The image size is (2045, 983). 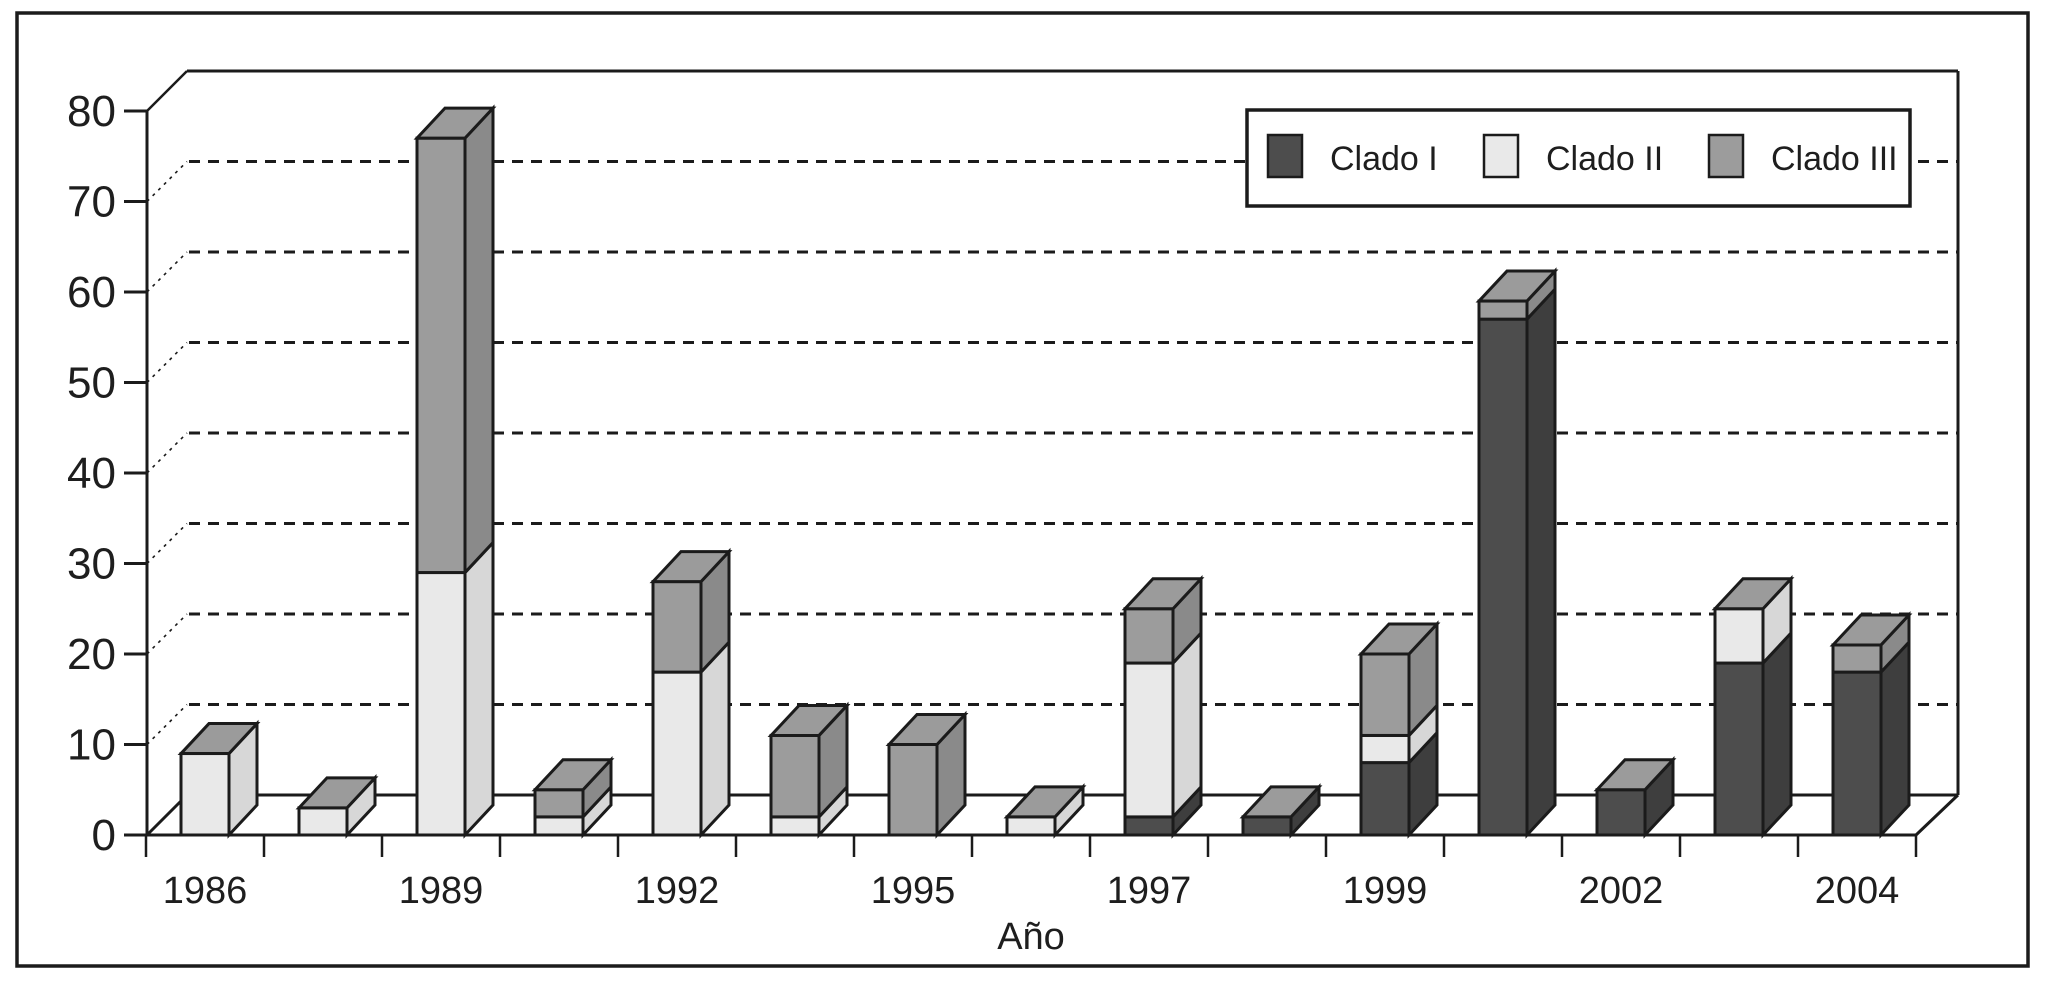 I want to click on bar-1992, so click(x=677, y=708).